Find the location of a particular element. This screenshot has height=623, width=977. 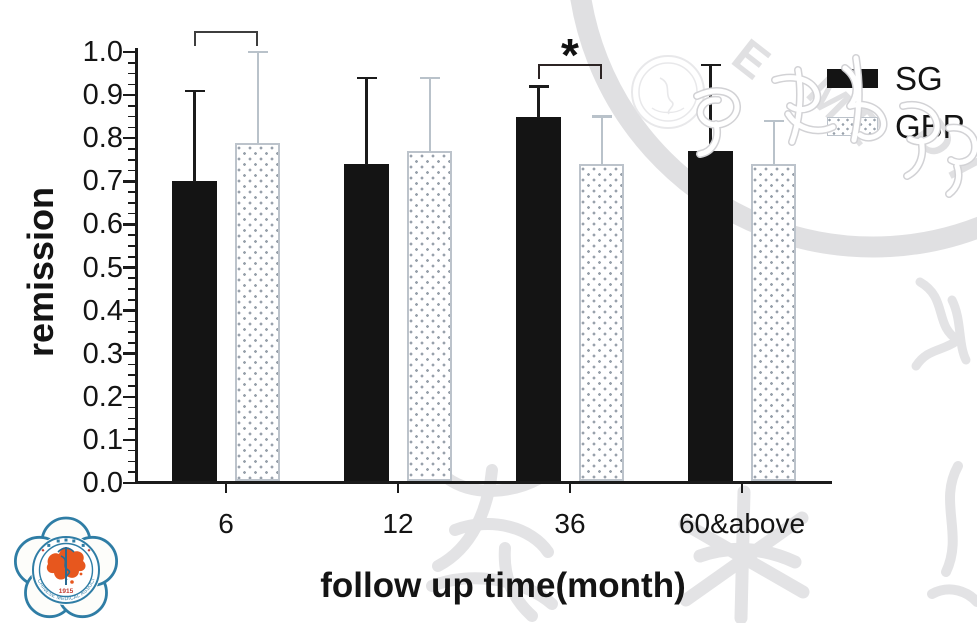

x-tick-label: 6 is located at coordinates (226, 523).